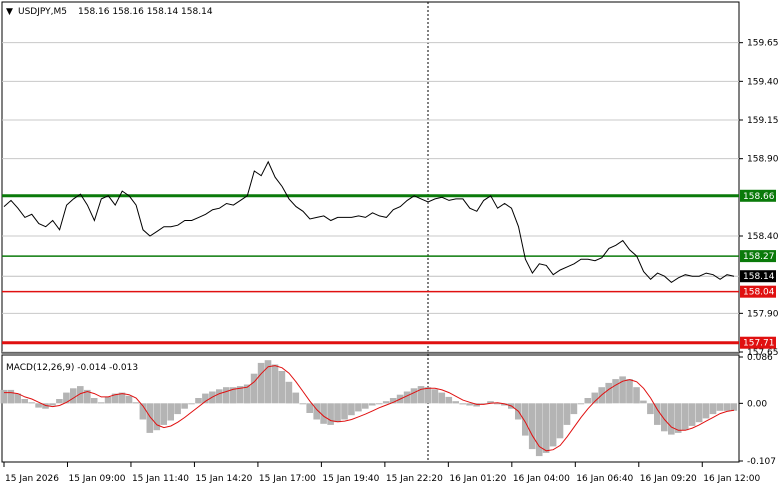  Describe the element at coordinates (604, 479) in the screenshot. I see `time-tick-label: 16 Jan 06:40` at that location.